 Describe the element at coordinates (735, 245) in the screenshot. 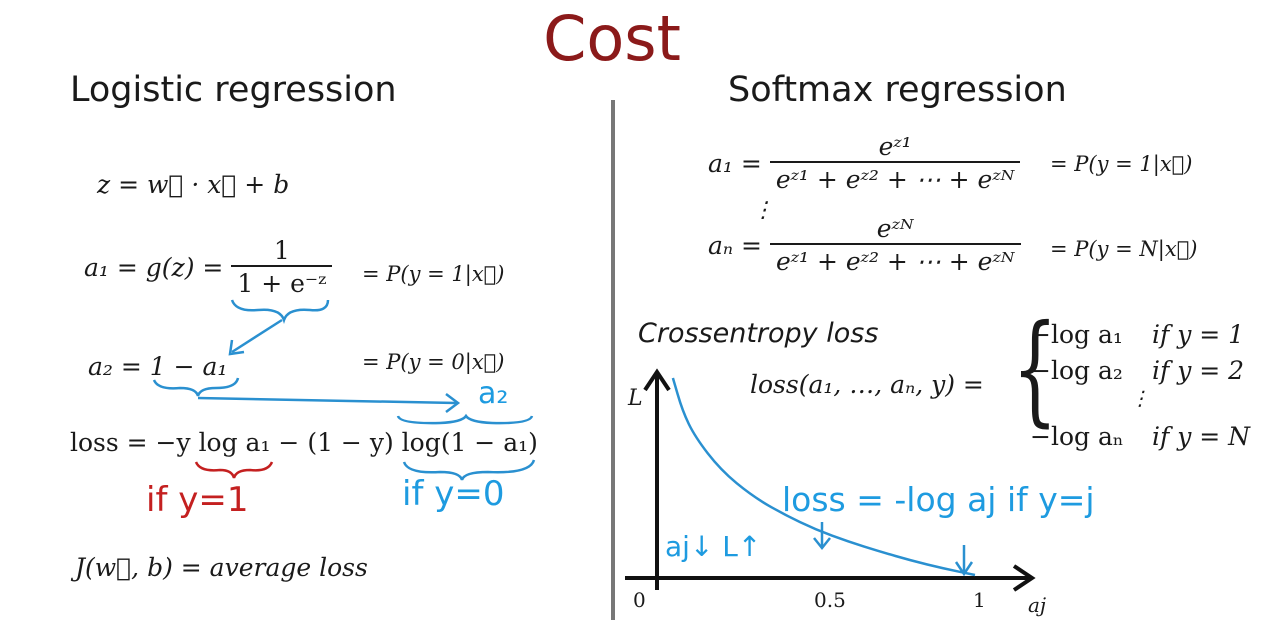

I see `softmax-aN-lhs: aₙ =` at that location.